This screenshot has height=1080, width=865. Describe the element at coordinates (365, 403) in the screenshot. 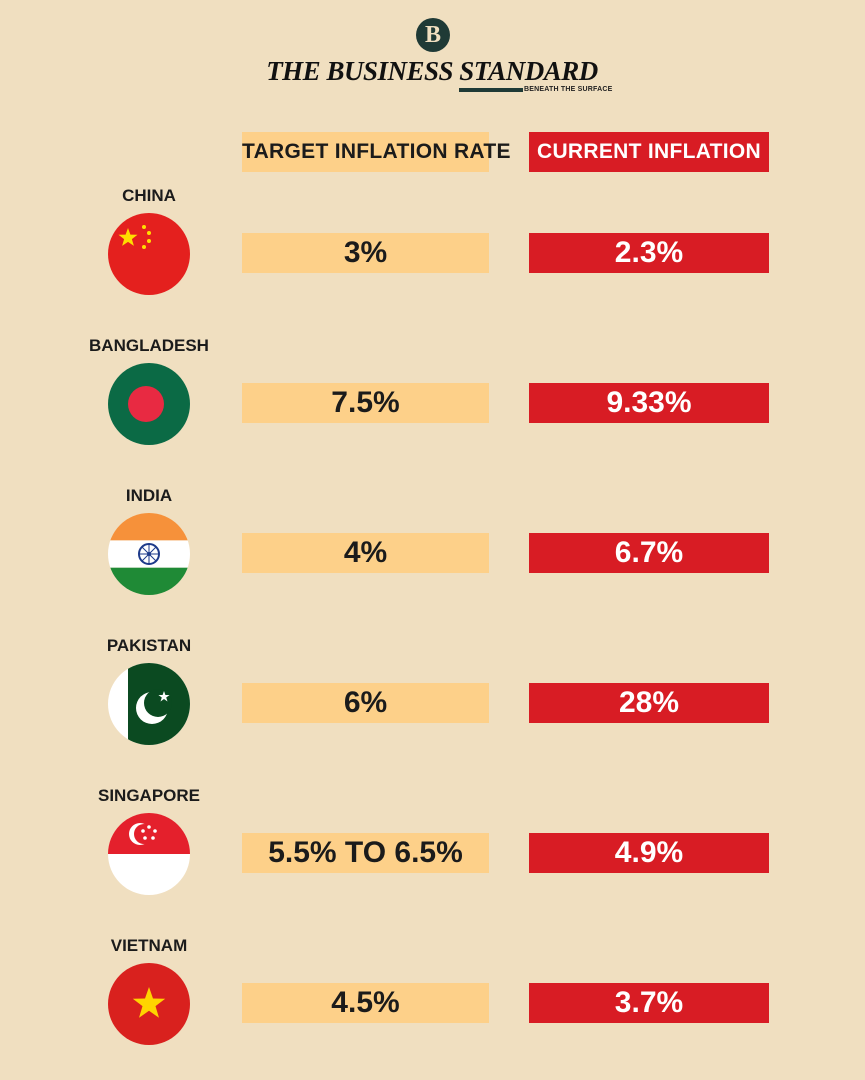

I see `target-value-bangladesh: 7.5%` at that location.